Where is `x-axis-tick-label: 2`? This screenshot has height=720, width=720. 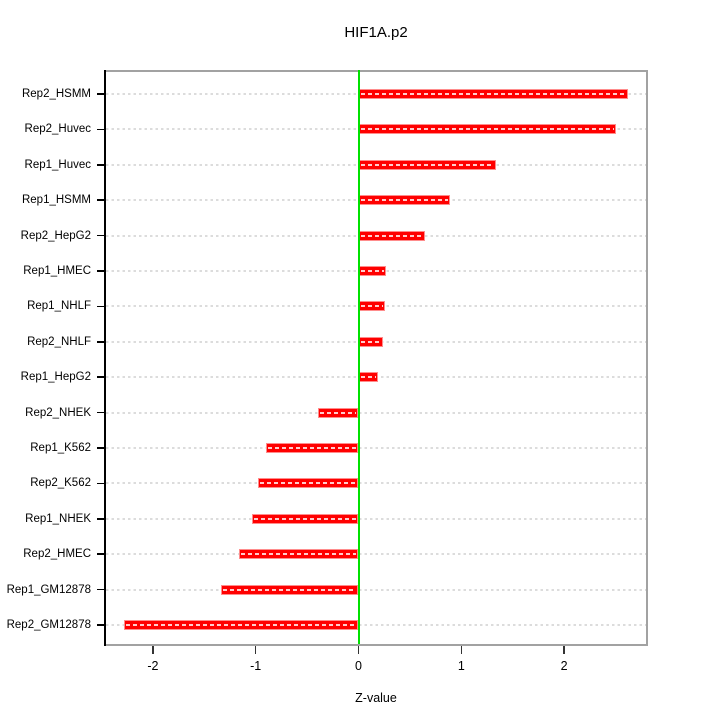
x-axis-tick-label: 2 is located at coordinates (564, 666).